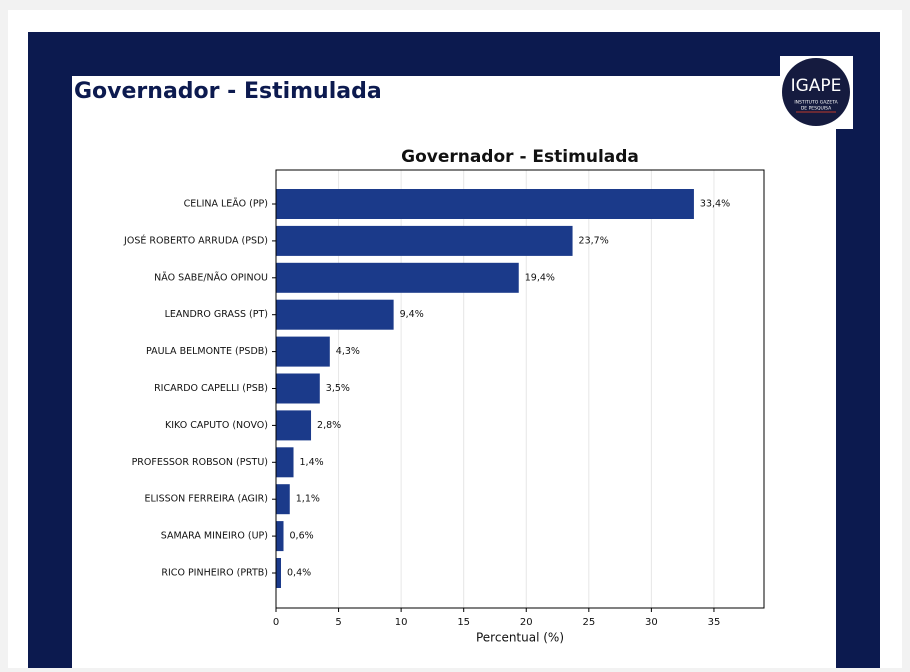 Image resolution: width=910 pixels, height=672 pixels. I want to click on x-tick-label: 35, so click(714, 622).